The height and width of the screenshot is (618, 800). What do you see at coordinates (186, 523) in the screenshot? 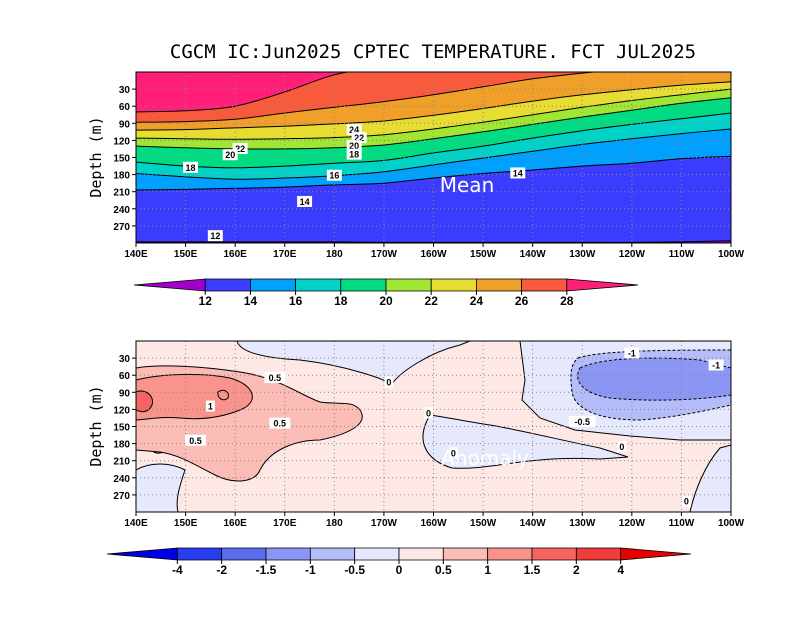
I see `anomaly-x-tick-label: 150E` at bounding box center [186, 523].